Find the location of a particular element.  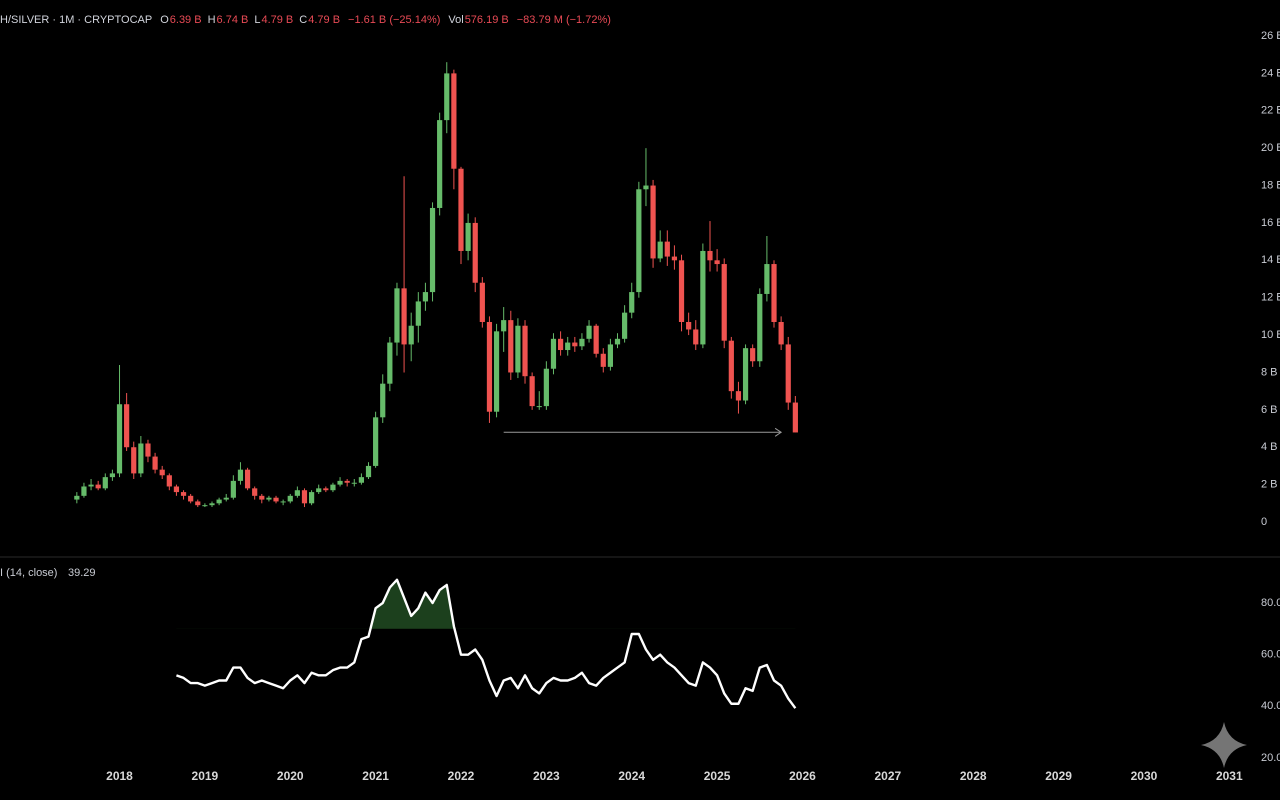

y-tick-label: 8 B is located at coordinates (1269, 372).